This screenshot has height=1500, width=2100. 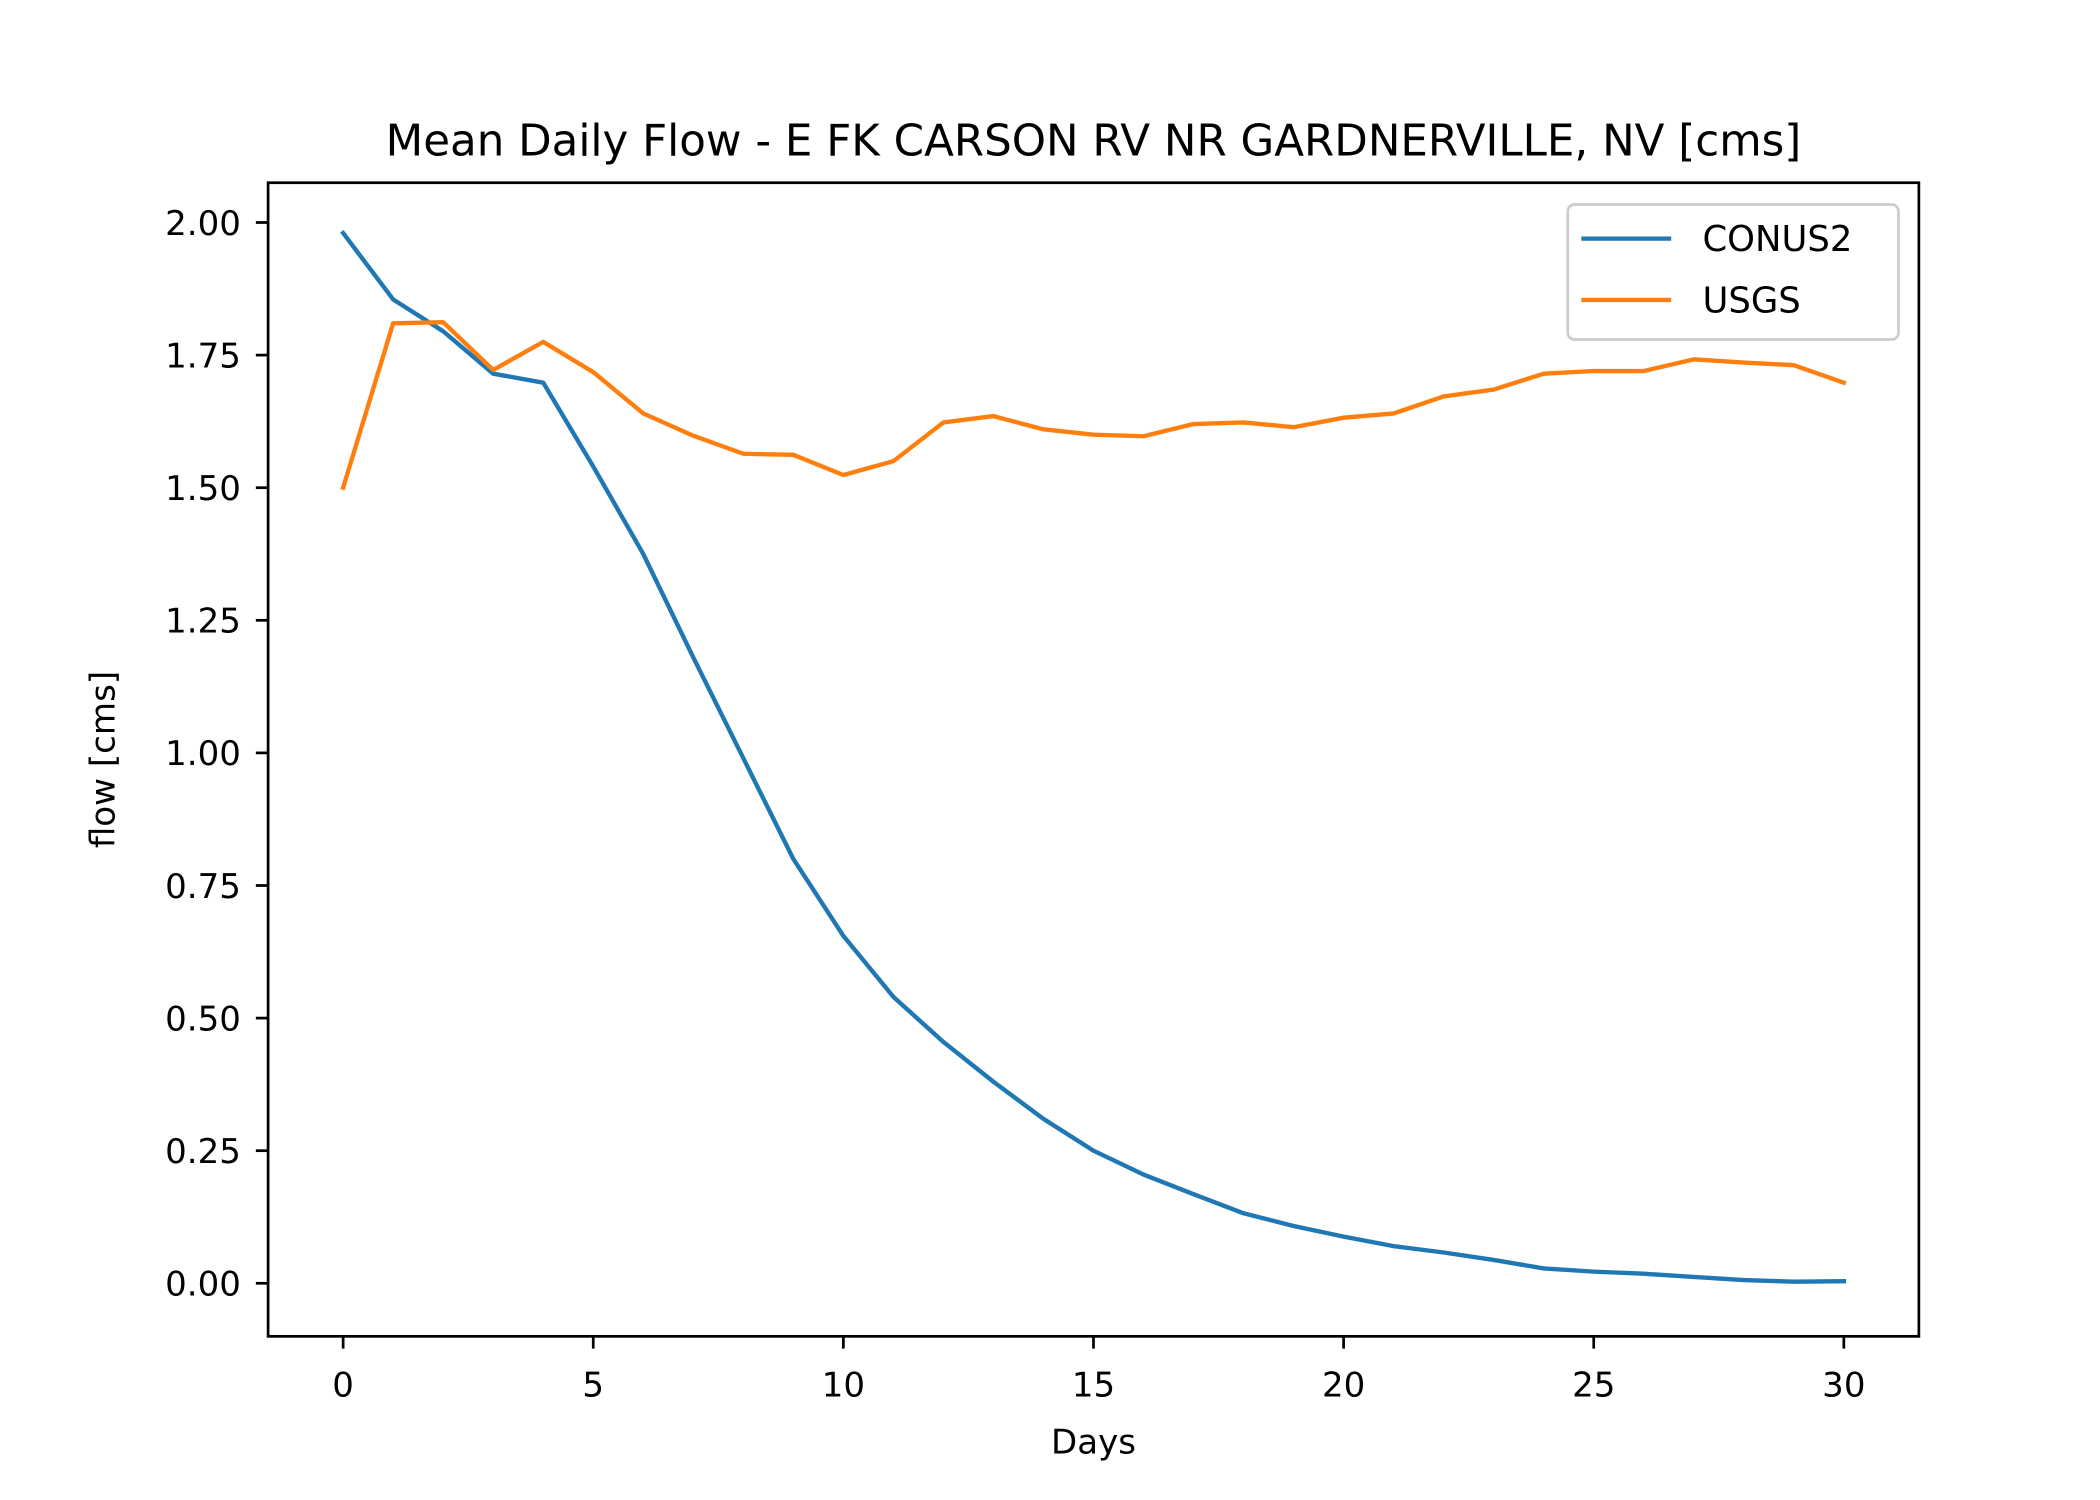 What do you see at coordinates (343, 1385) in the screenshot?
I see `x-tick-label: 0` at bounding box center [343, 1385].